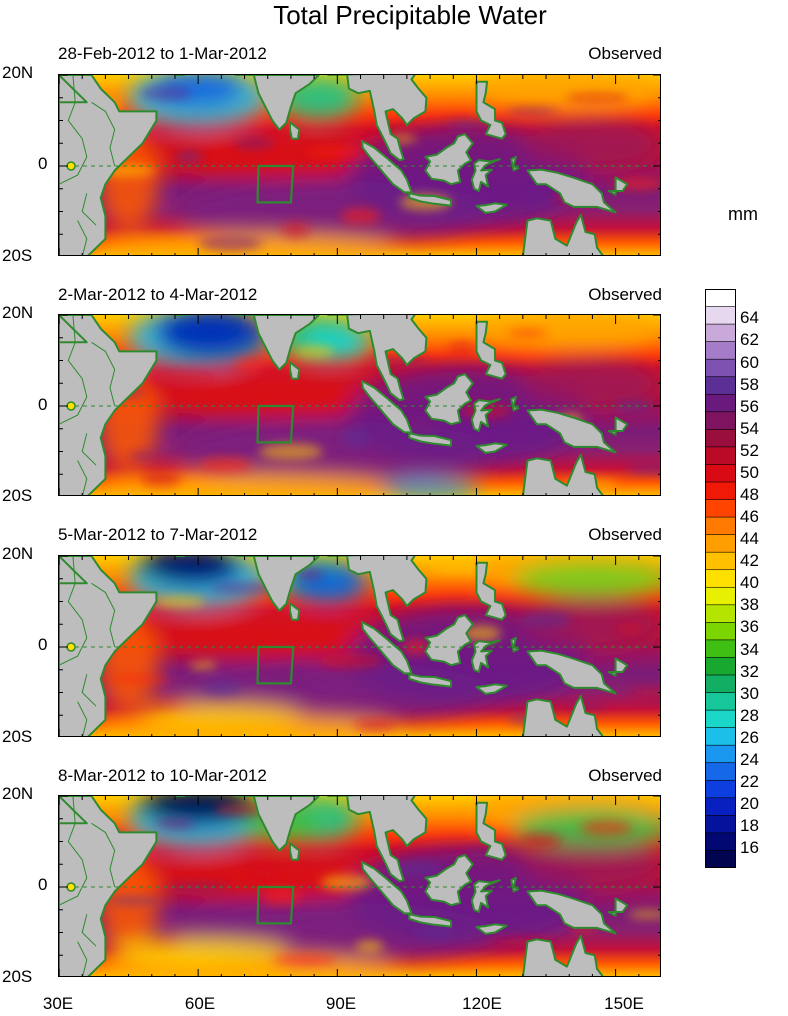 This screenshot has width=788, height=1016. I want to click on colorbar-label-62: 62, so click(749, 339).